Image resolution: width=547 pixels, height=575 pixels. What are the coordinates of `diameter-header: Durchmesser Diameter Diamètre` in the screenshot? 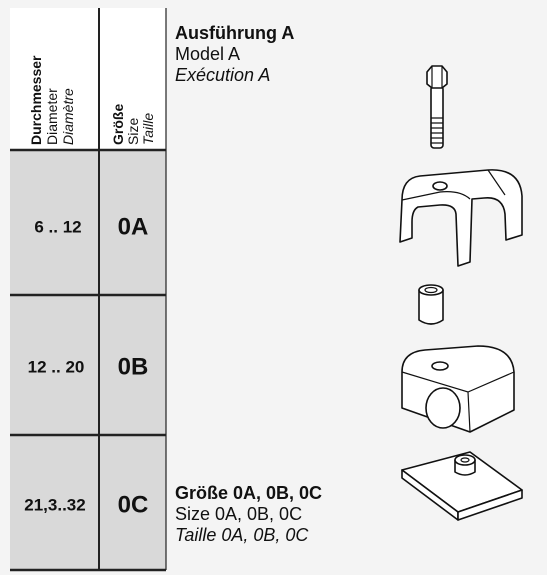 It's located at (52, 100).